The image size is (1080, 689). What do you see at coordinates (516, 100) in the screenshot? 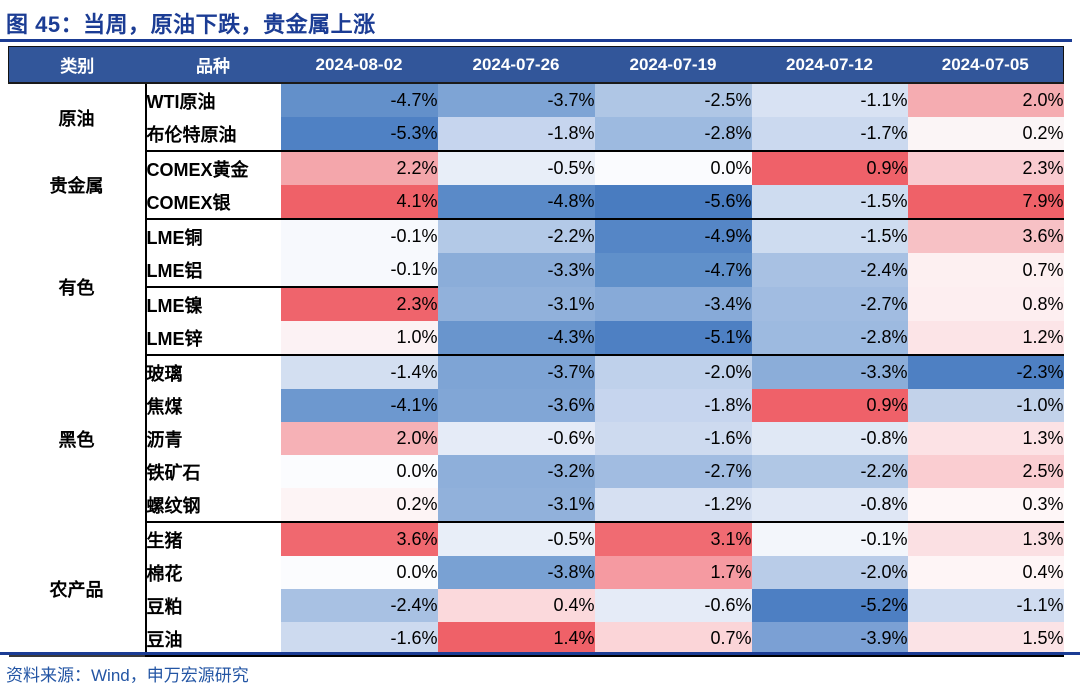
I see `value-cell: -3.7%` at bounding box center [516, 100].